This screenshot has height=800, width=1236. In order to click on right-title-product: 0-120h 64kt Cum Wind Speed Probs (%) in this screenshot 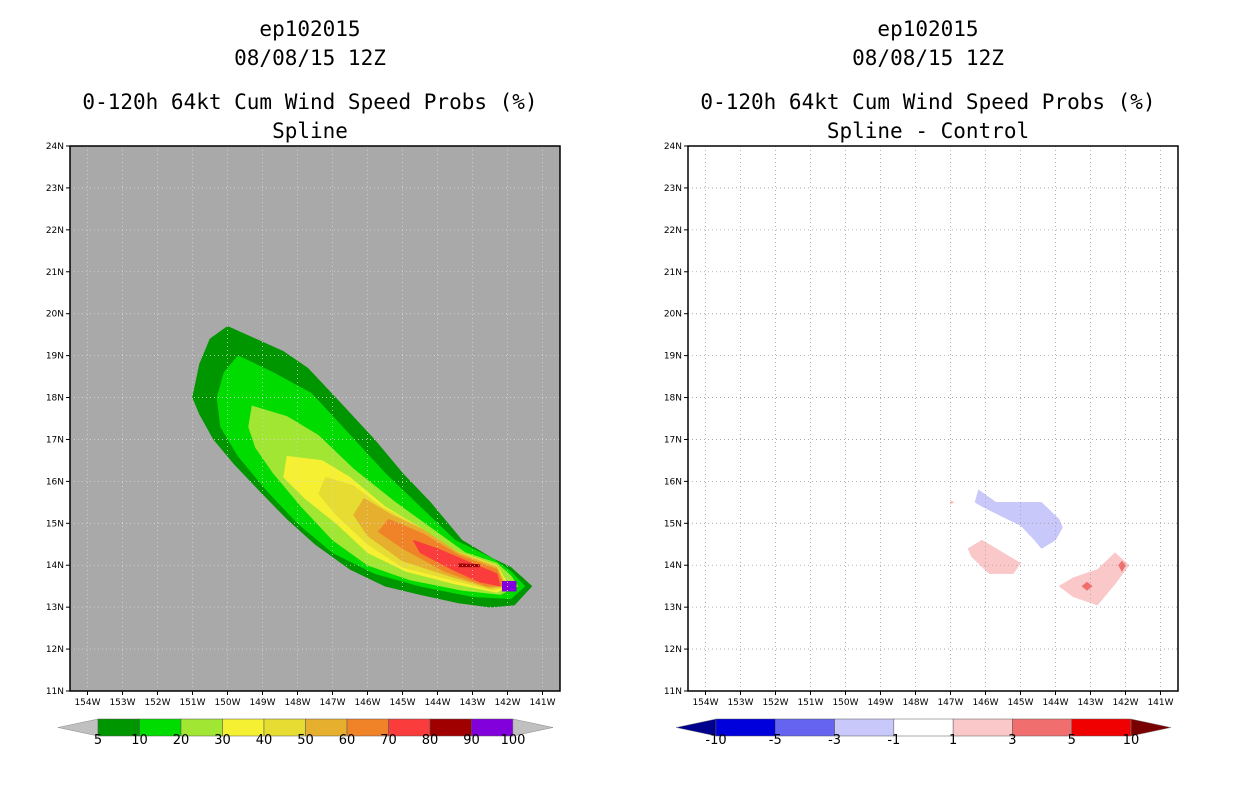, I will do `click(928, 102)`.